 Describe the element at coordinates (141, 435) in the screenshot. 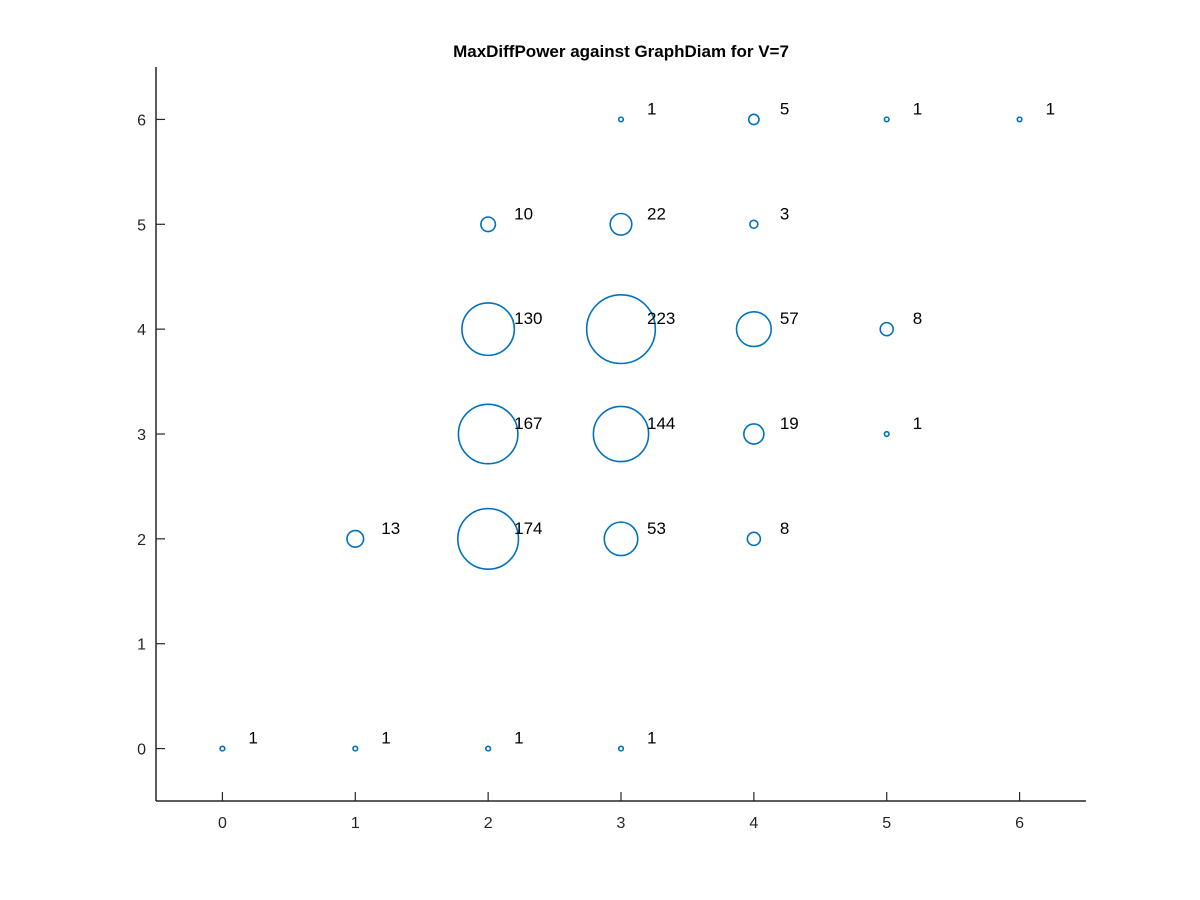

I see `y-tick-label: 3` at that location.